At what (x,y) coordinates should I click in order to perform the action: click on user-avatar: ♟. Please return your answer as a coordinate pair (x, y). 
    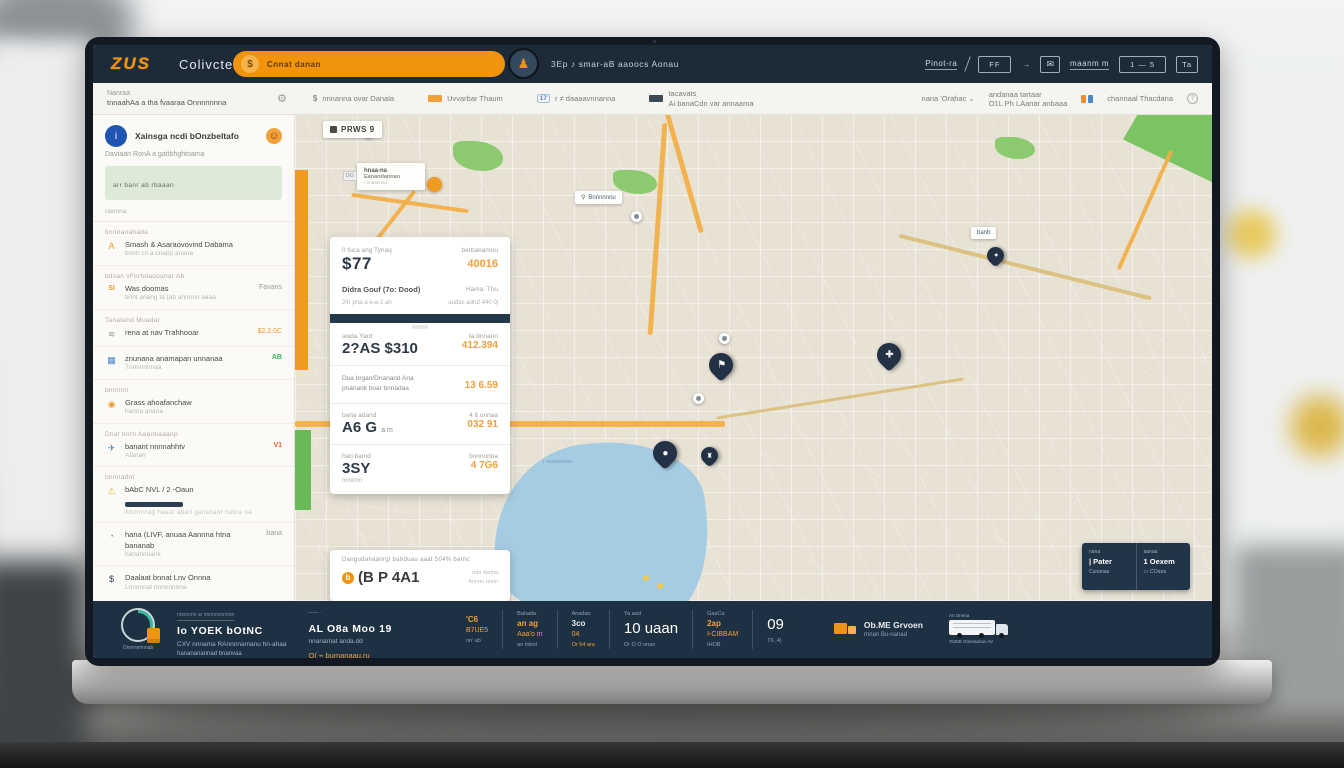
    Looking at the image, I should click on (523, 63).